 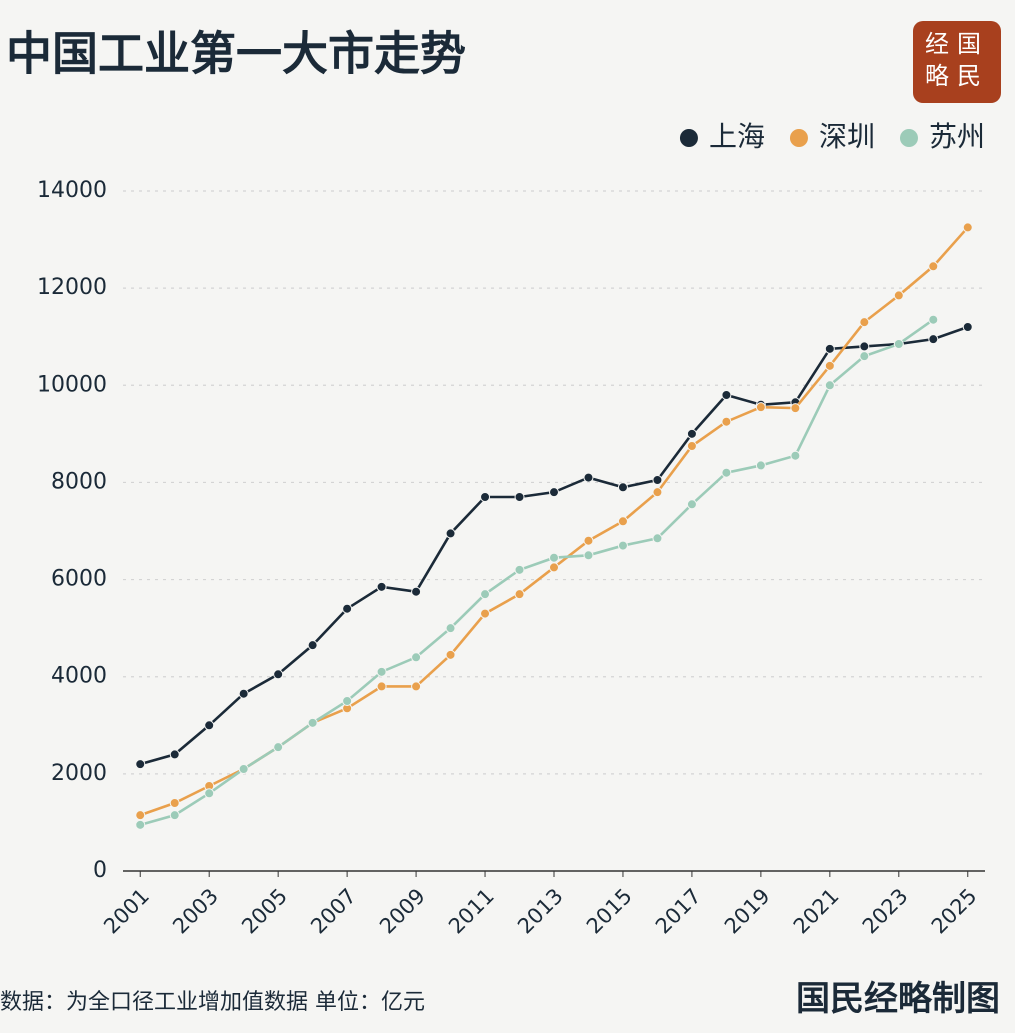 What do you see at coordinates (72, 190) in the screenshot?
I see `y-tick-label: 14000` at bounding box center [72, 190].